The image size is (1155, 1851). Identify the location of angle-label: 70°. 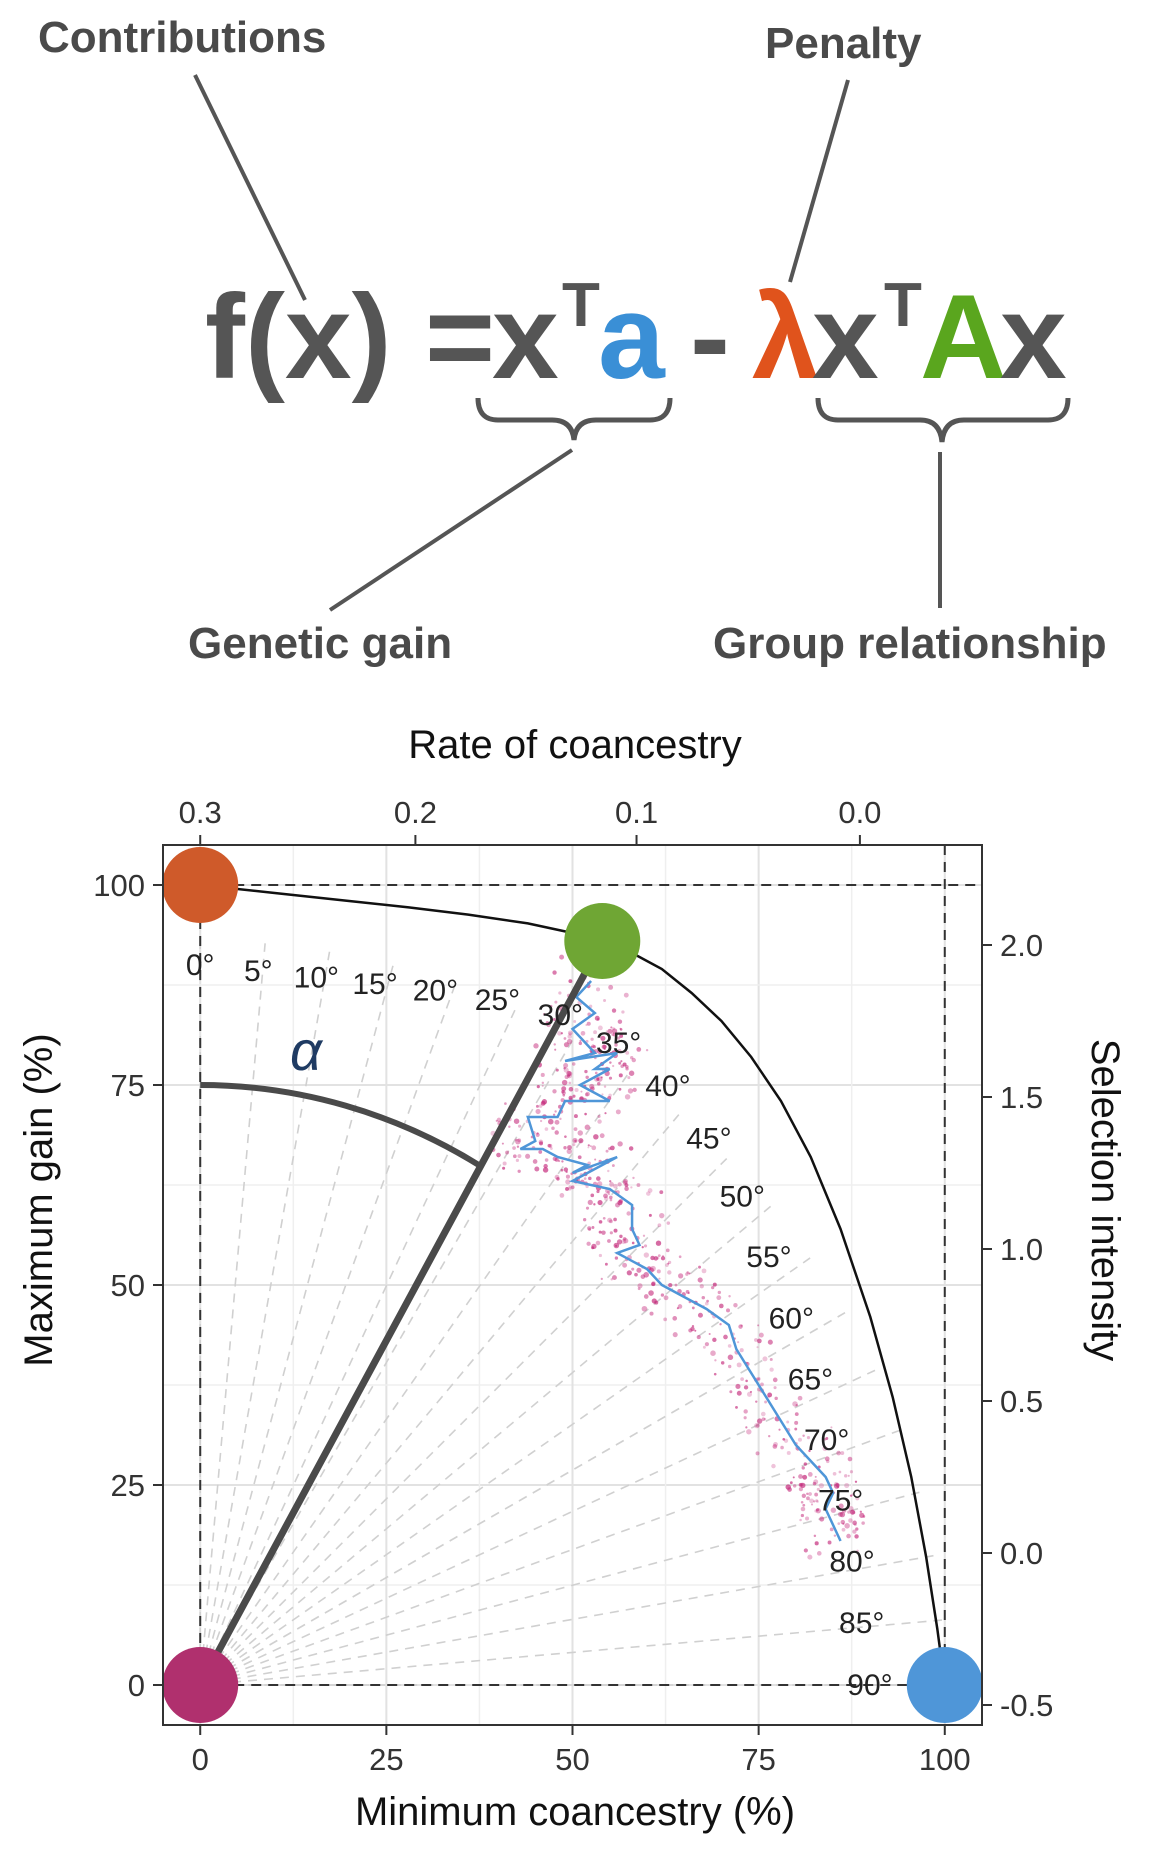
(826, 1440).